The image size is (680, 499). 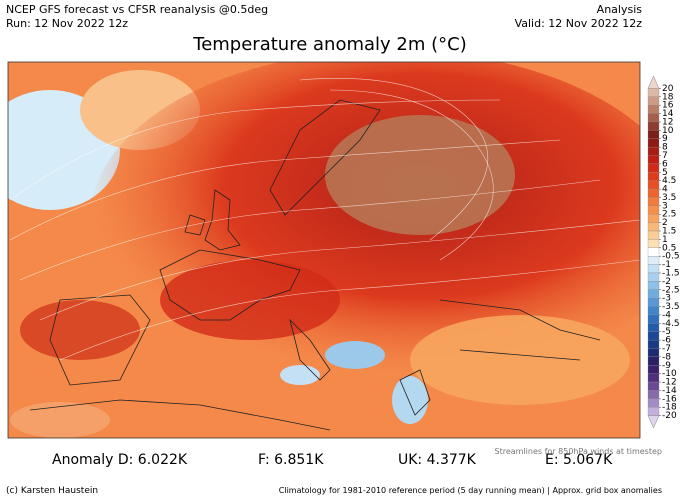 I want to click on colorbar-label: 12, so click(x=667, y=122).